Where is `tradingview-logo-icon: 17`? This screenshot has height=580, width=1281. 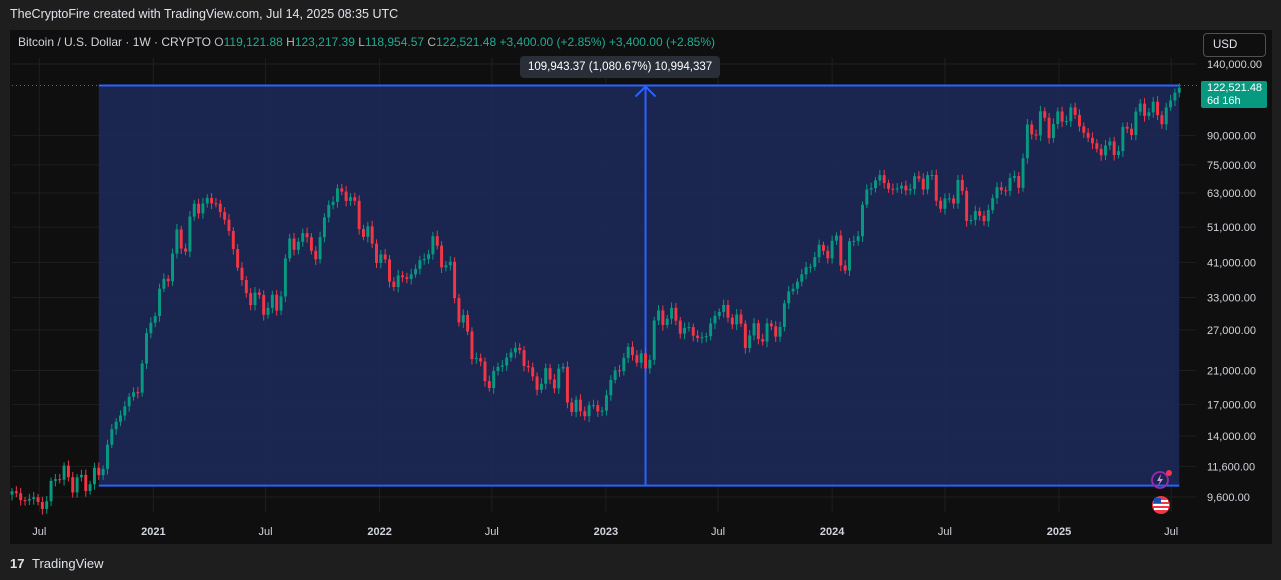
tradingview-logo-icon: 17 is located at coordinates (17, 563).